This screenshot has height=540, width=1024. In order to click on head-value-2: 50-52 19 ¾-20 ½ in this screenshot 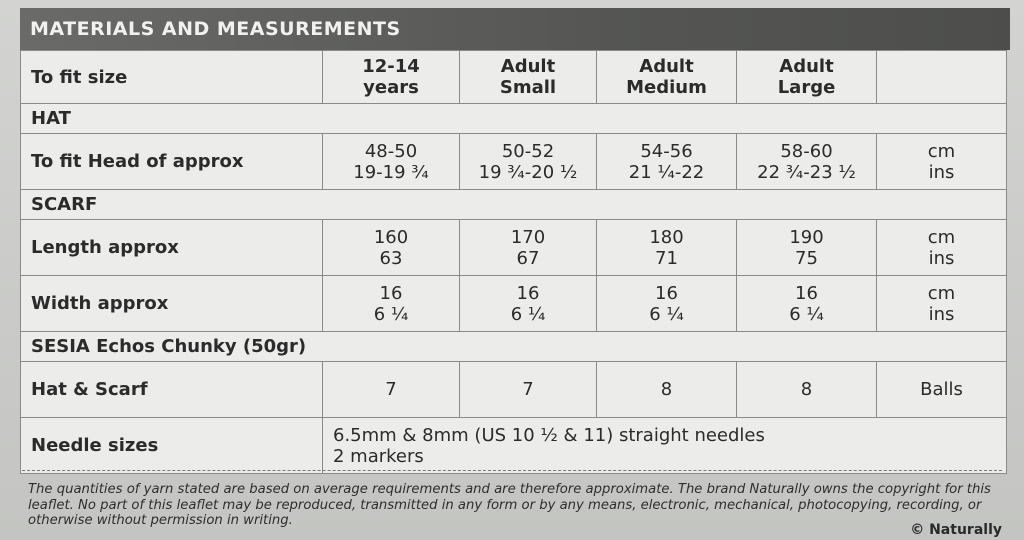, I will do `click(528, 161)`.